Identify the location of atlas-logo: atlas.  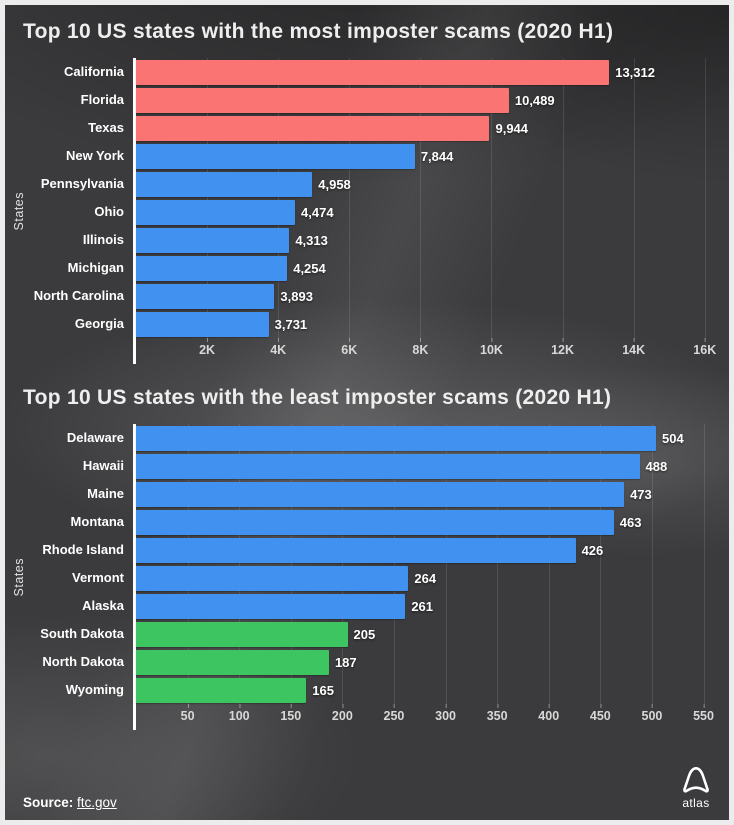
(696, 787).